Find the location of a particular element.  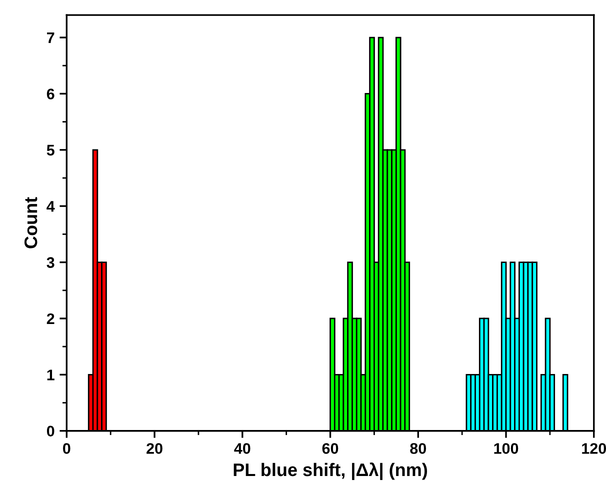

y-tick-label: 1 is located at coordinates (50, 375).